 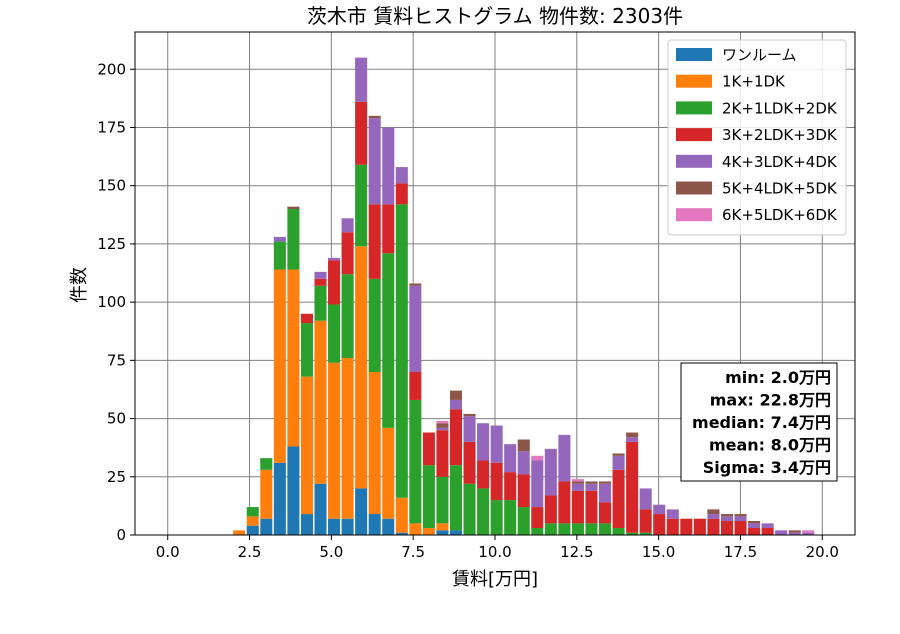 What do you see at coordinates (761, 422) in the screenshot?
I see `stats-median-text: median: 7.4万円` at bounding box center [761, 422].